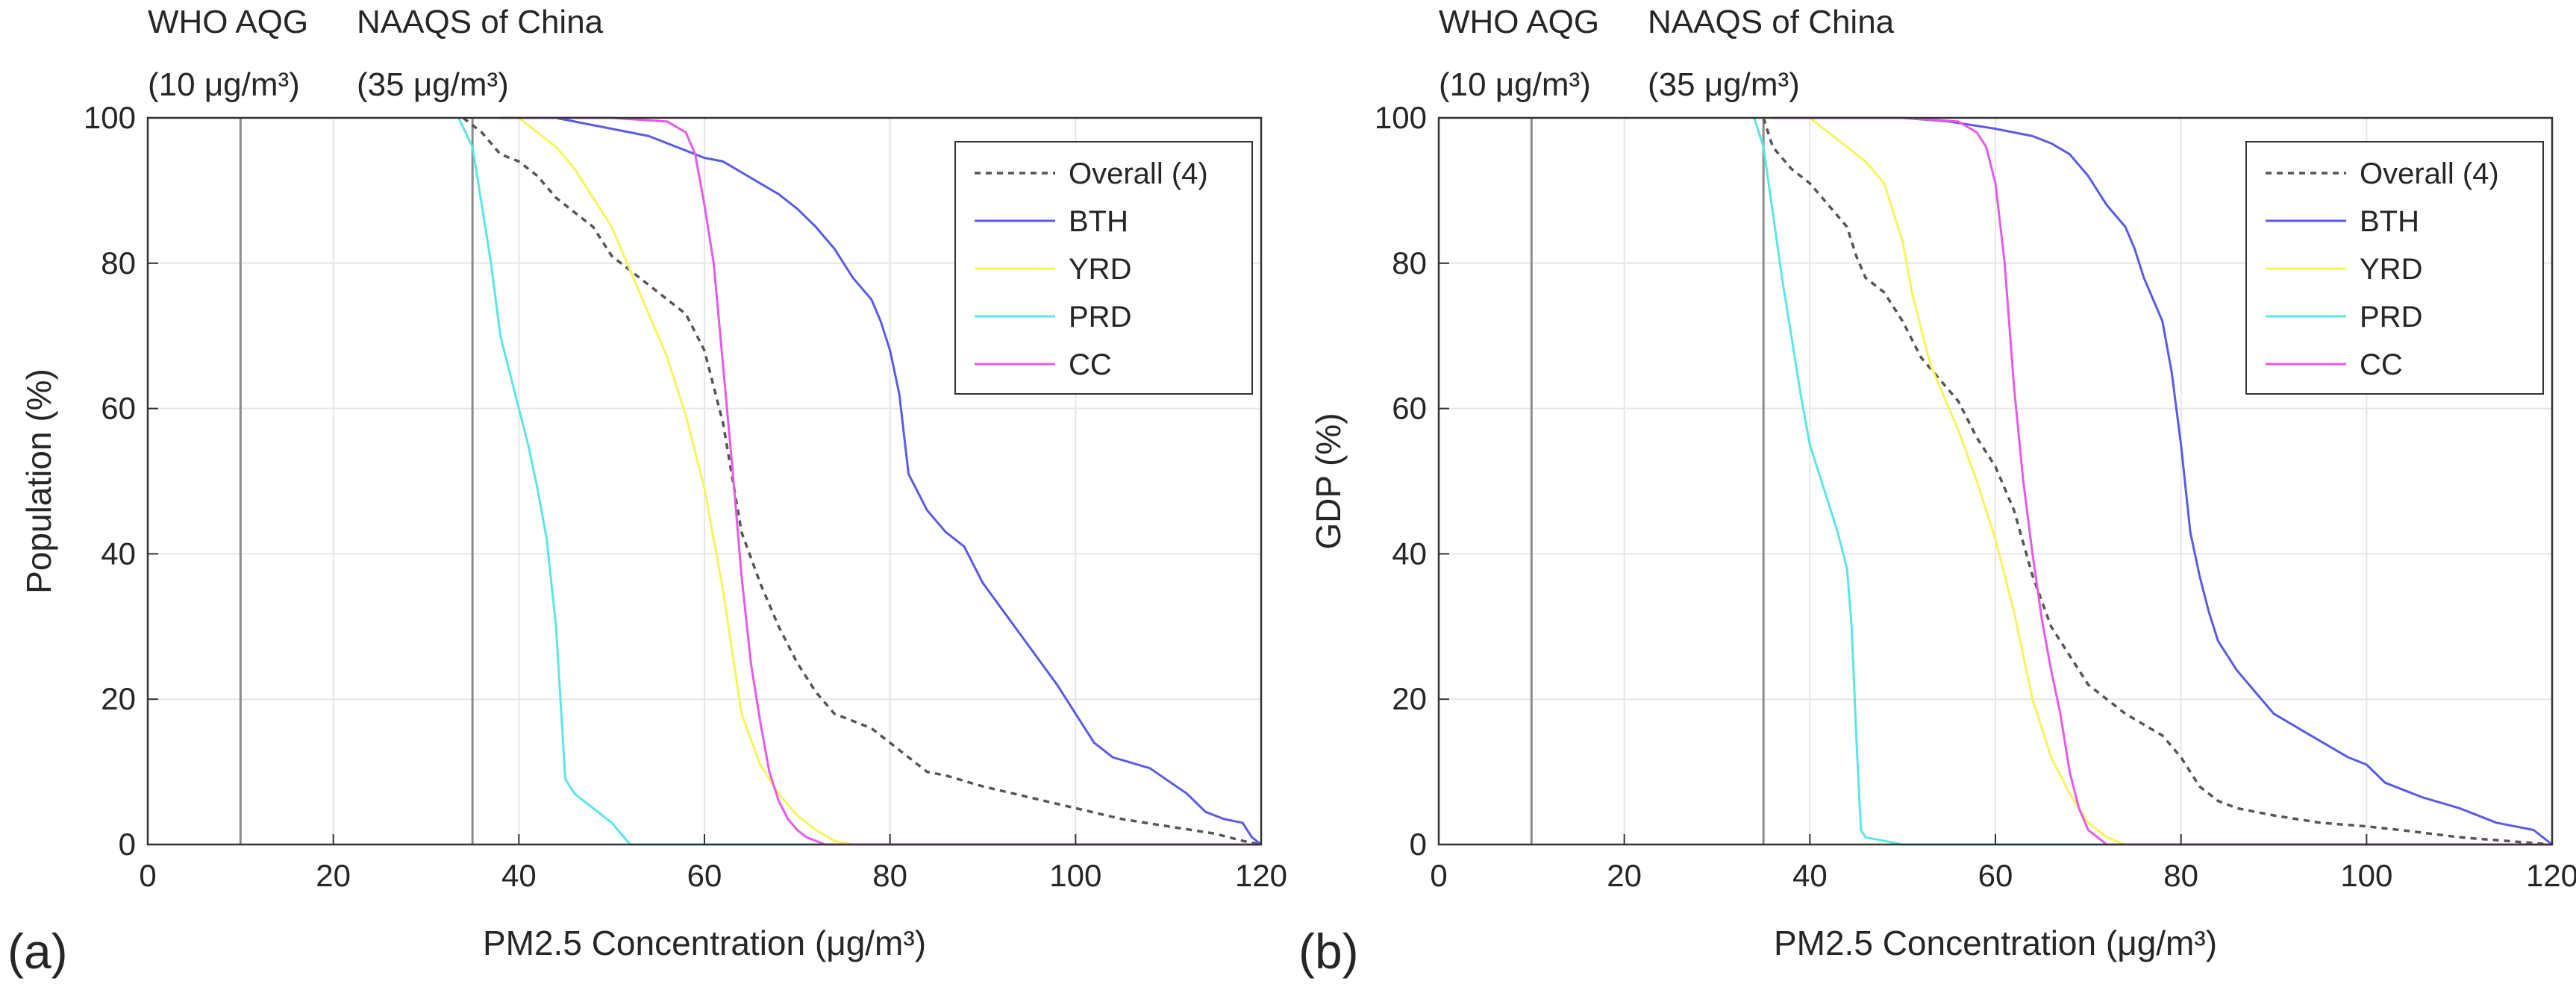 Image resolution: width=2576 pixels, height=987 pixels. I want to click on panel-label: (b), so click(1328, 952).